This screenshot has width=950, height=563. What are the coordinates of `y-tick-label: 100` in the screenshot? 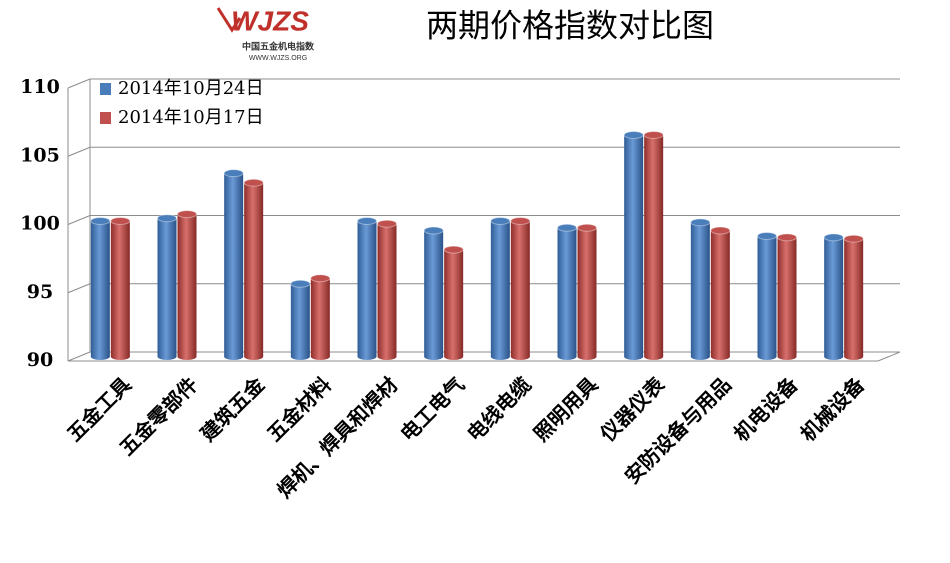 It's located at (40, 224).